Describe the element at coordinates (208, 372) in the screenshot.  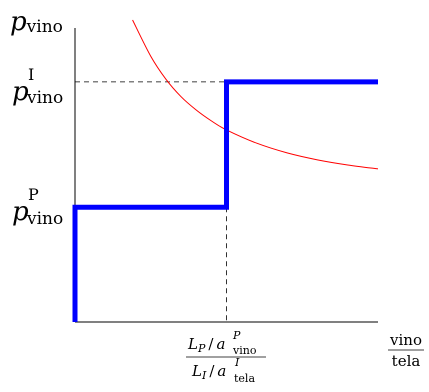
I see `x-tick-denominator: LI / a` at that location.